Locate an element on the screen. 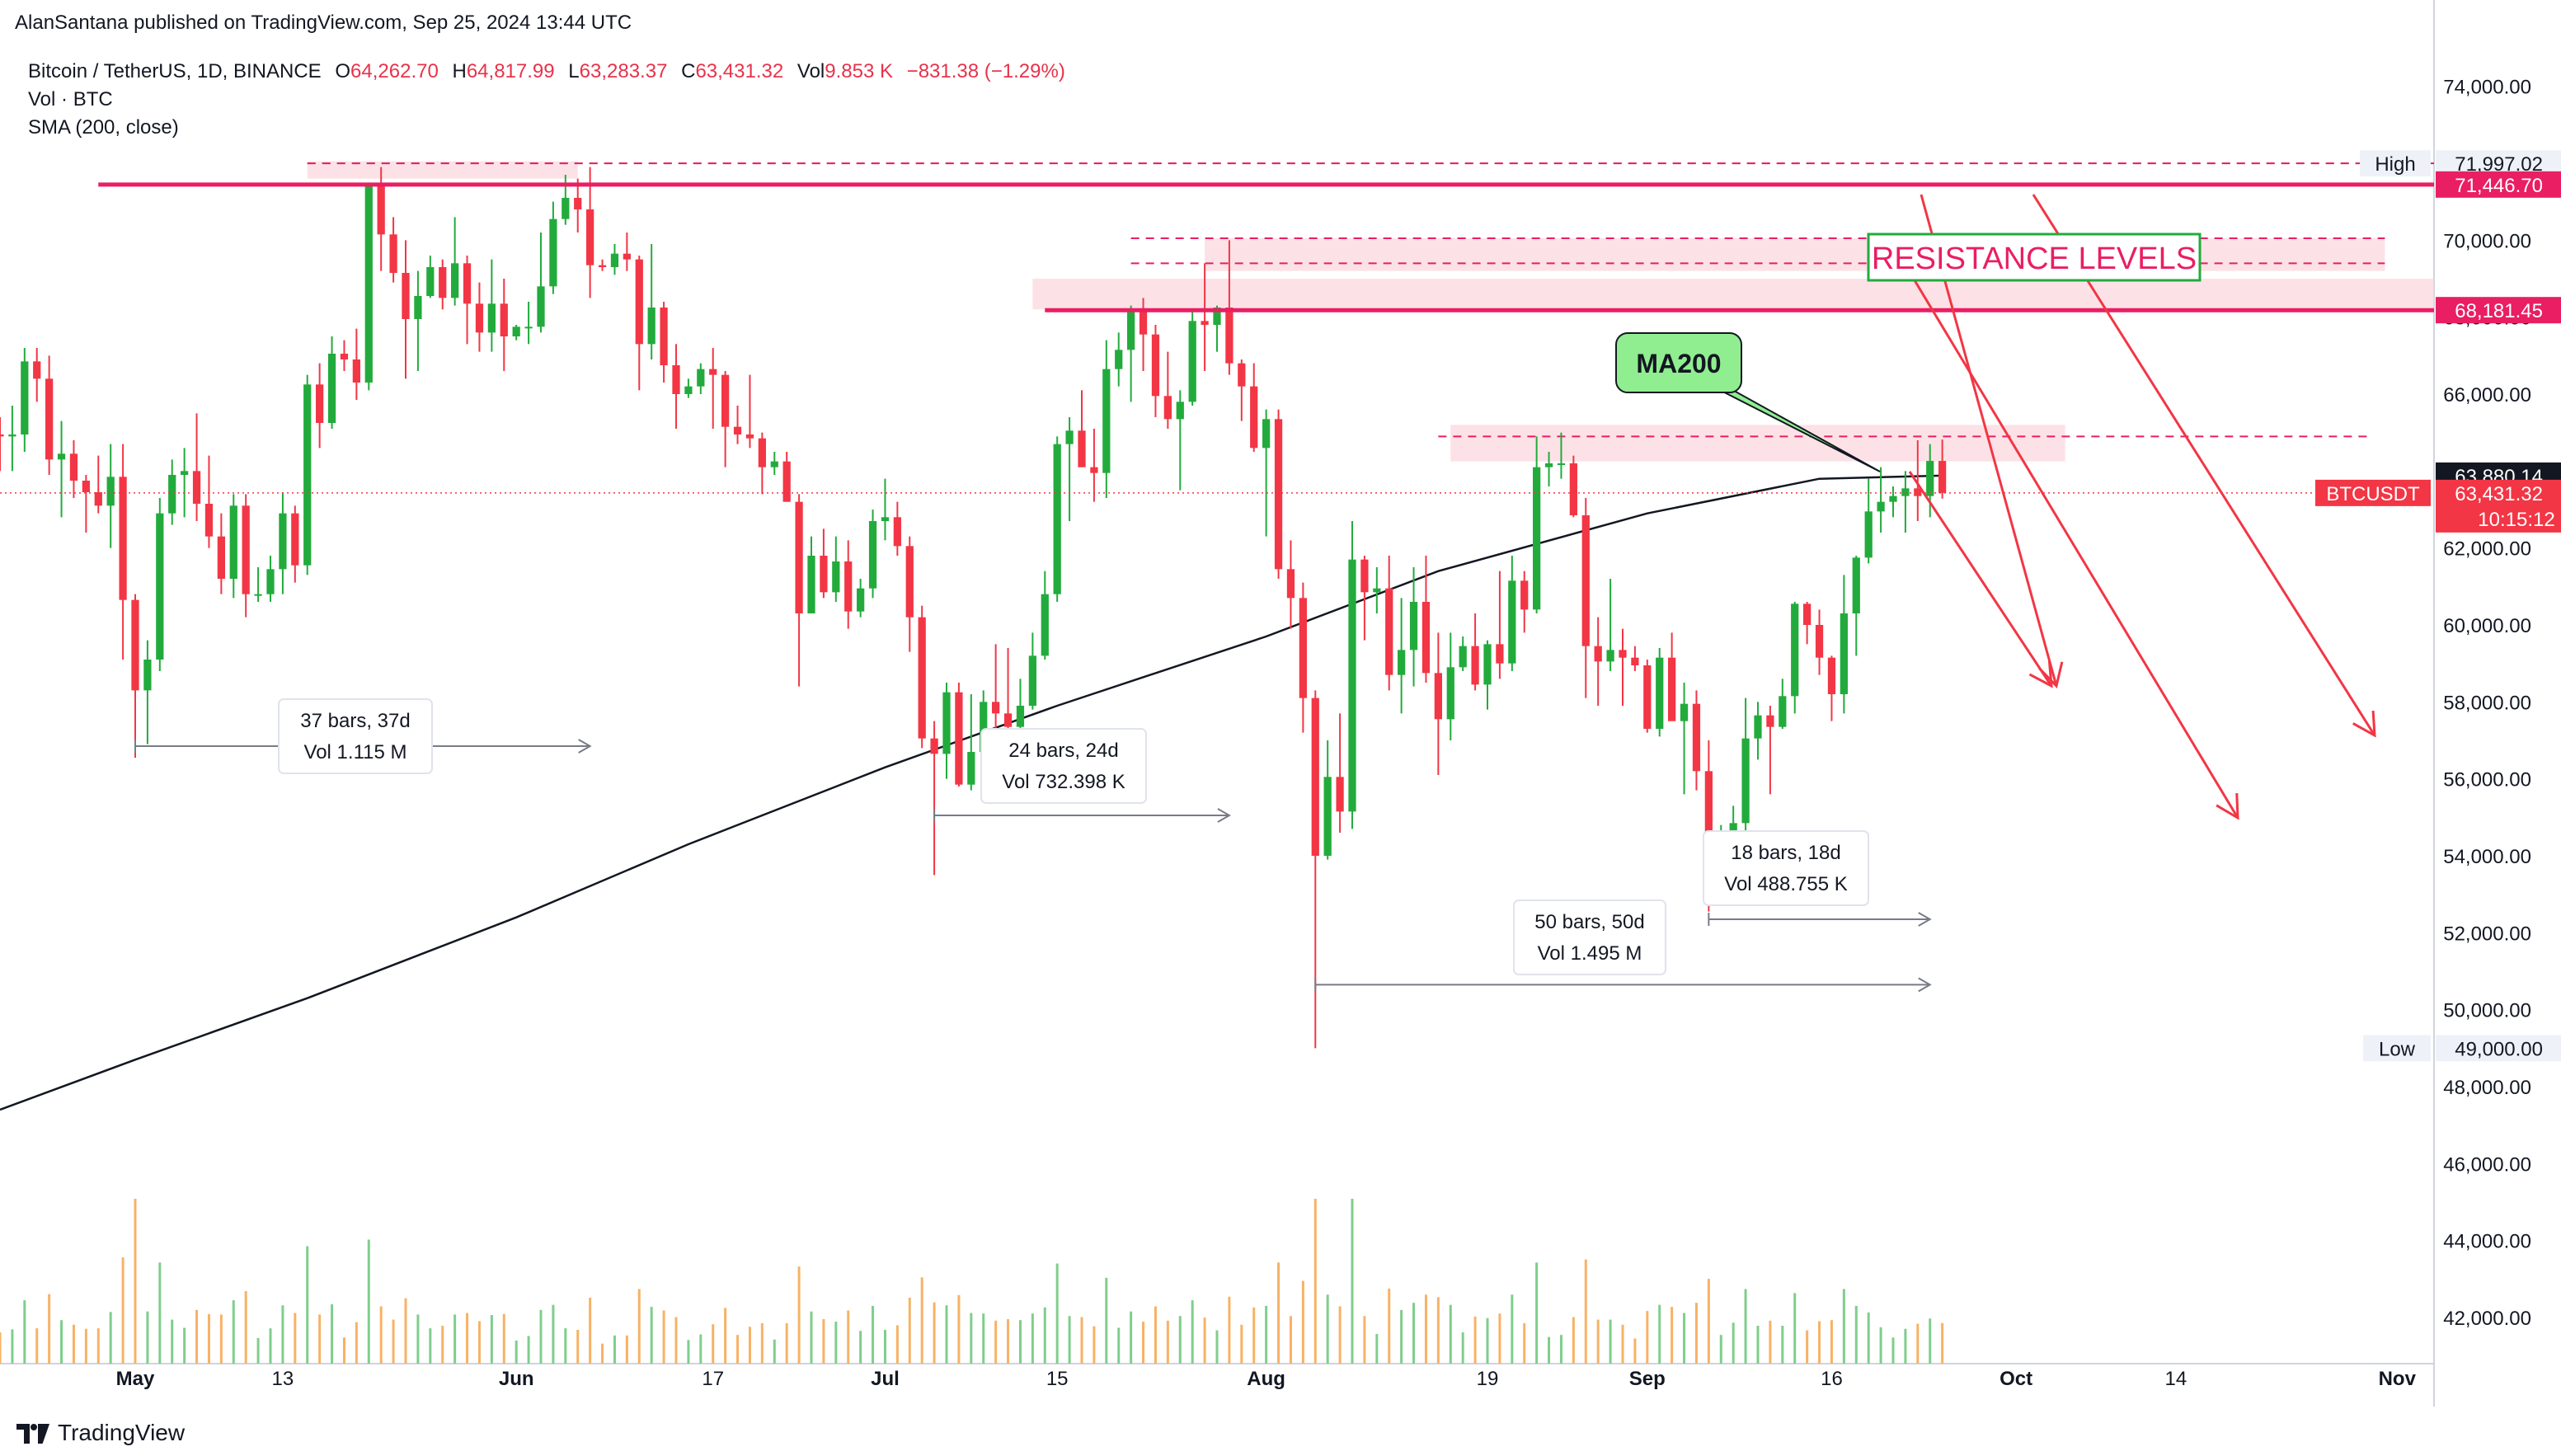 The image size is (2561, 1456). measure-volume-text: Vol 488.755 K is located at coordinates (1785, 884).